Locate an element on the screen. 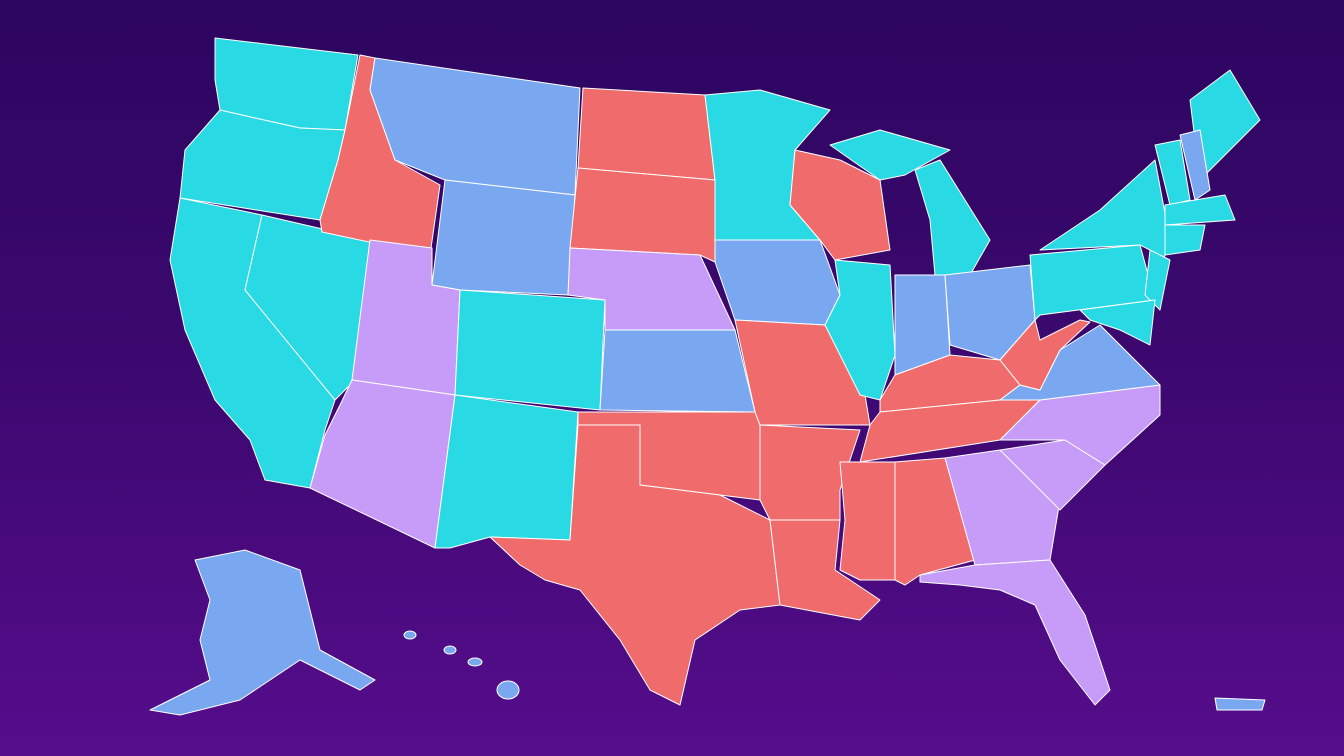 The image size is (1344, 756). state-il is located at coordinates (860, 330).